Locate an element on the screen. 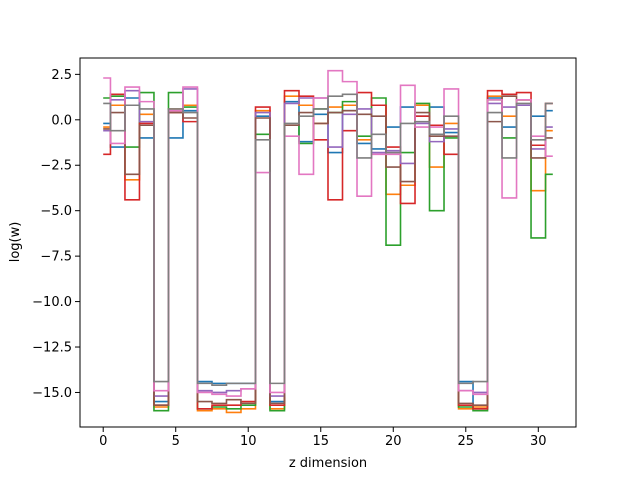  y-axis-label: log(w) is located at coordinates (15, 242).